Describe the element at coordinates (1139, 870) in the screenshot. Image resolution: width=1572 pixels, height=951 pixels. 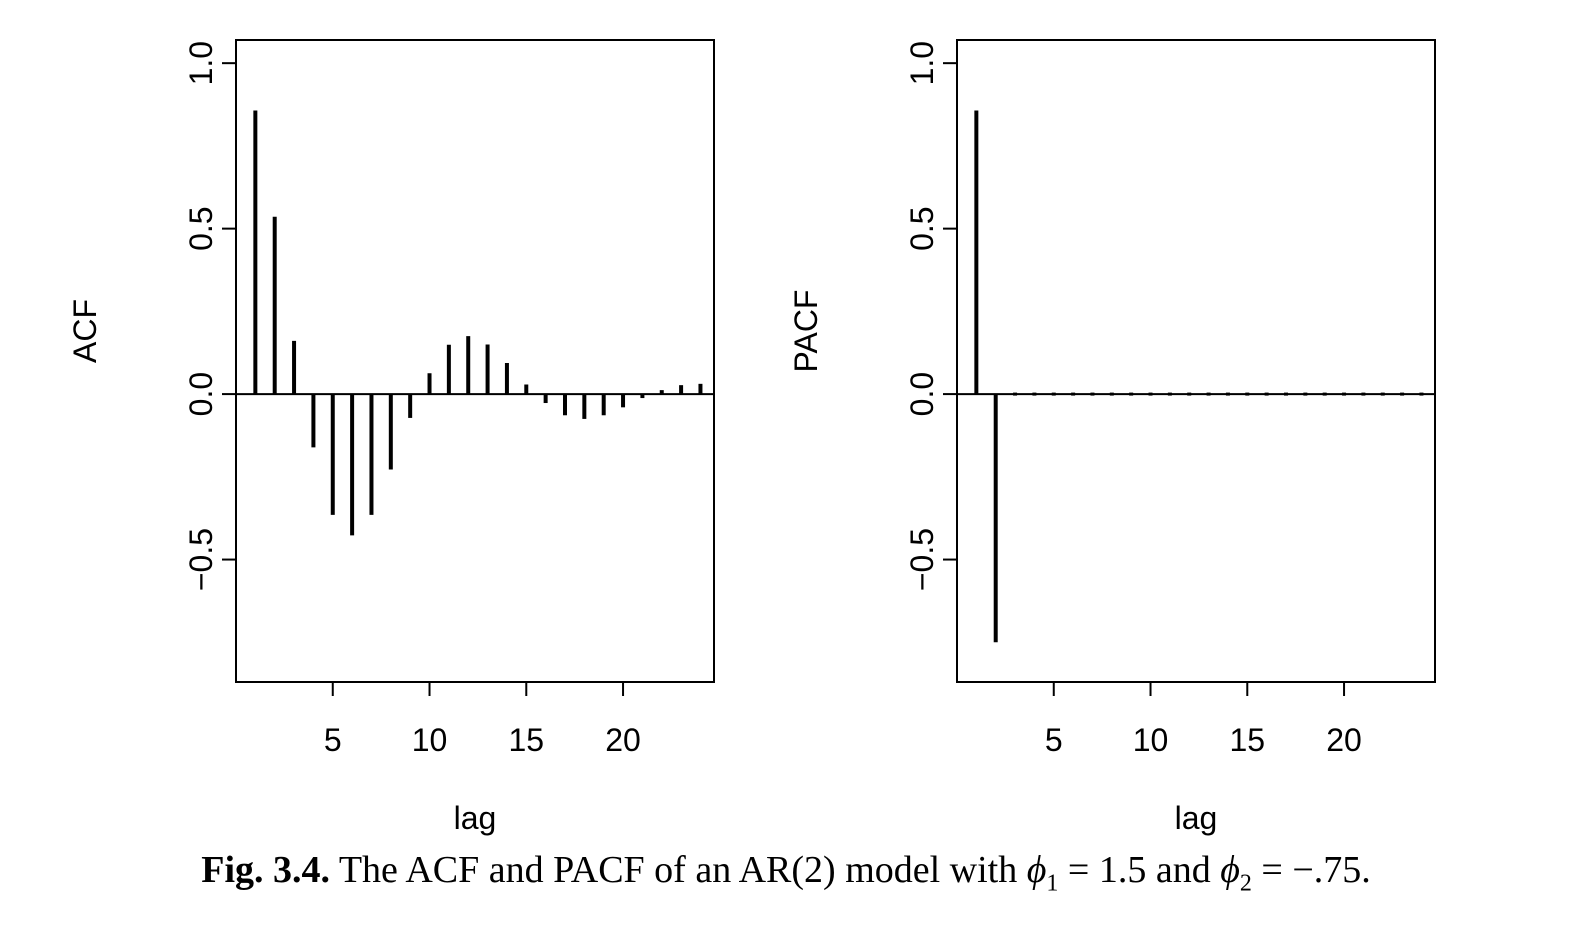
I see `caption-phi1-value: = 1.5 and` at that location.